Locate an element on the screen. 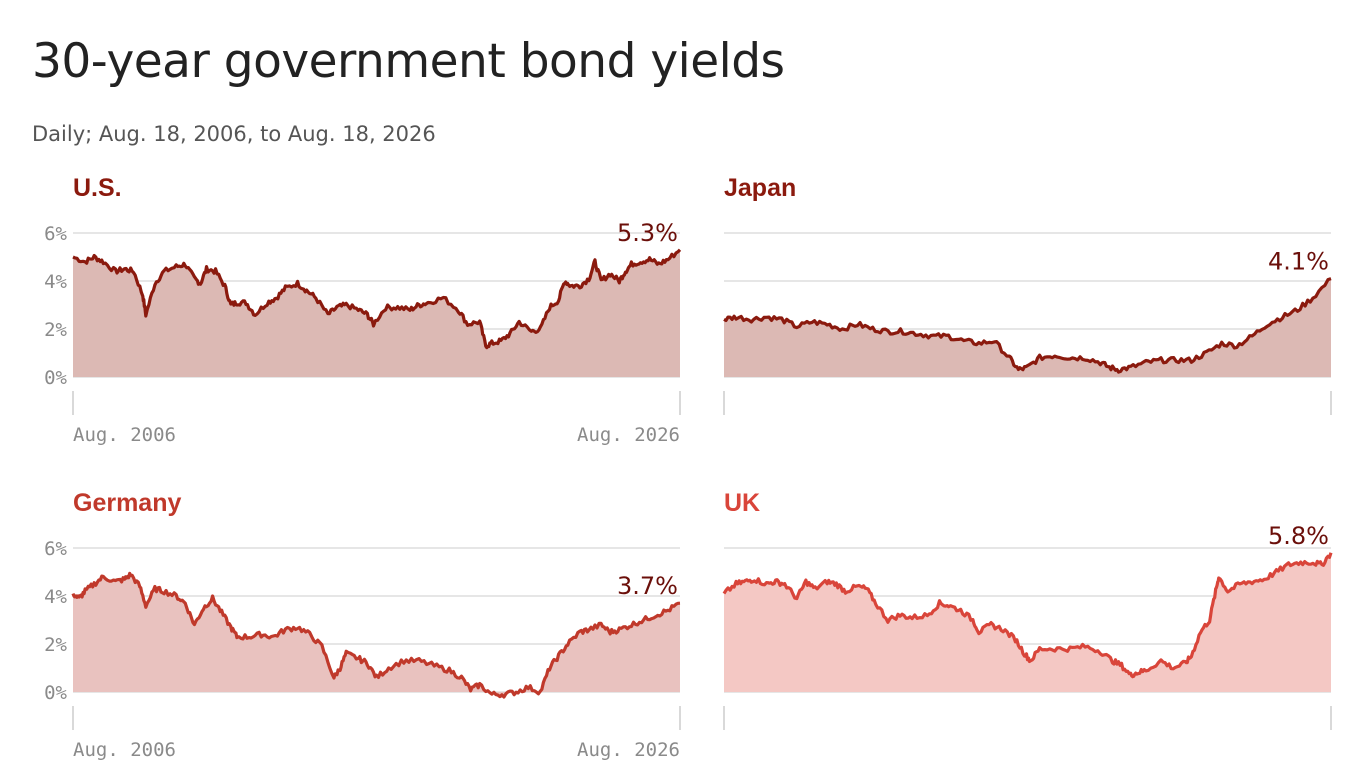 This screenshot has width=1366, height=768. y-tick-label-germany: 6% is located at coordinates (55, 549).